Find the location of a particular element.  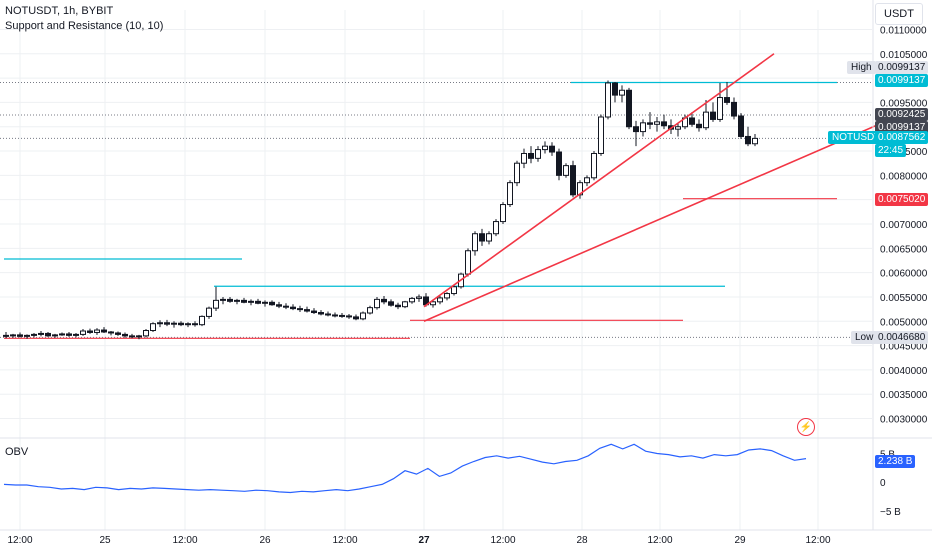

price-tick-label: 0.0040000 is located at coordinates (904, 371).